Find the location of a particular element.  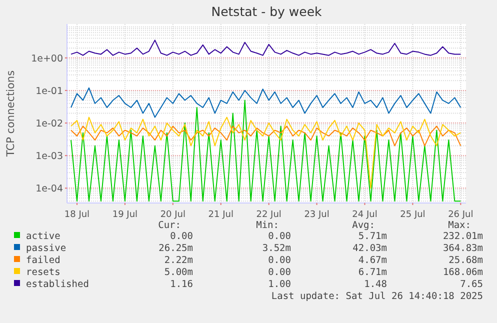

x-tick-label: 19 Jul is located at coordinates (125, 215).